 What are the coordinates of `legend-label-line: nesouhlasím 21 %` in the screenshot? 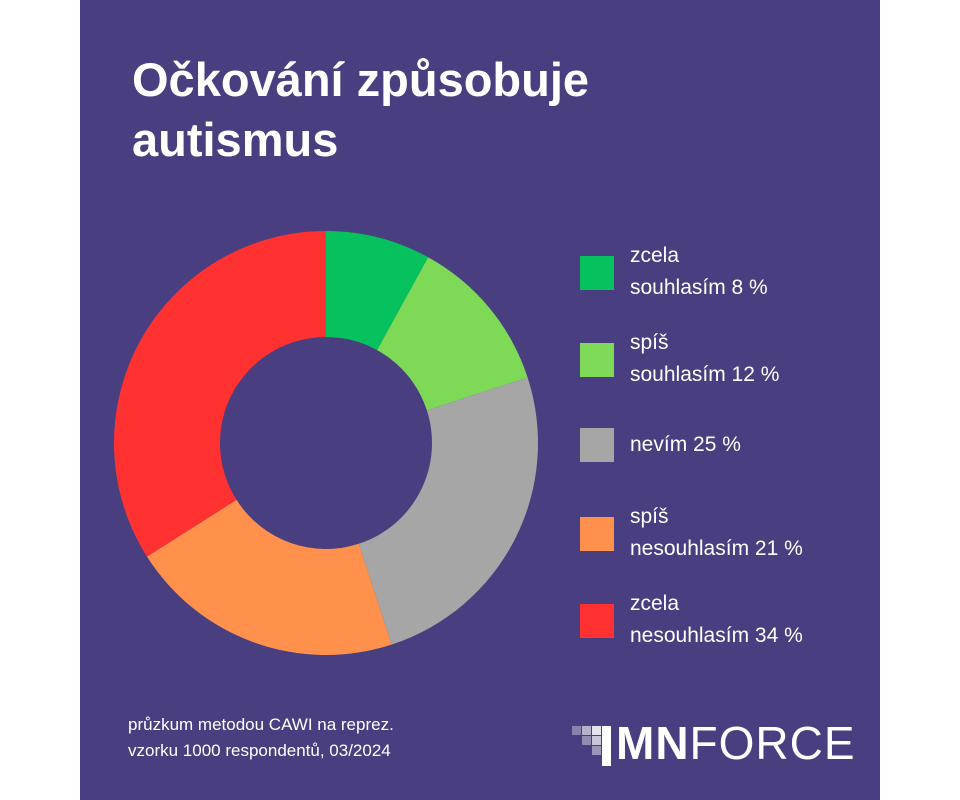 It's located at (716, 548).